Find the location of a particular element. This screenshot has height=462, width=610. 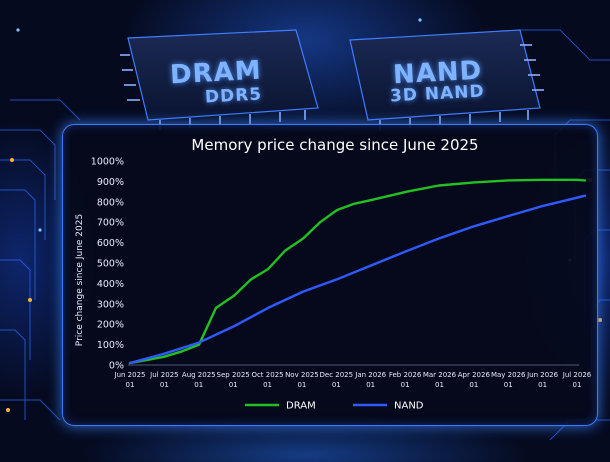

y-tick-label: 200% is located at coordinates (110, 325).